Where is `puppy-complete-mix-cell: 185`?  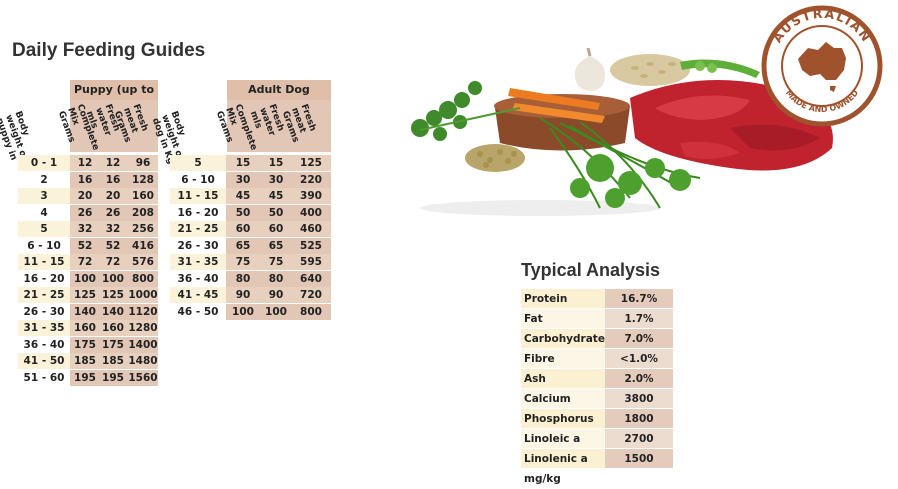
puppy-complete-mix-cell: 185 is located at coordinates (85, 361).